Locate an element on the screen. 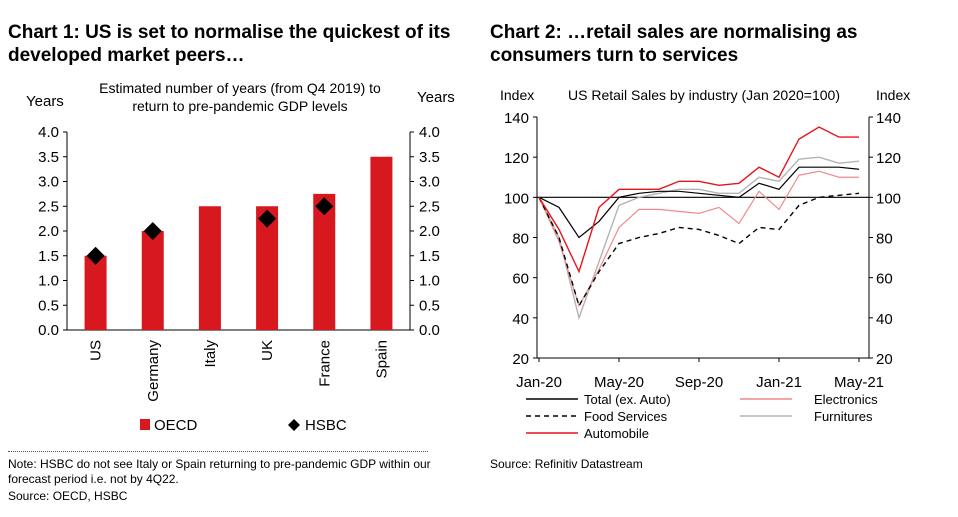 The width and height of the screenshot is (958, 517). chart1-y-tick-right: 1.5 is located at coordinates (429, 256).